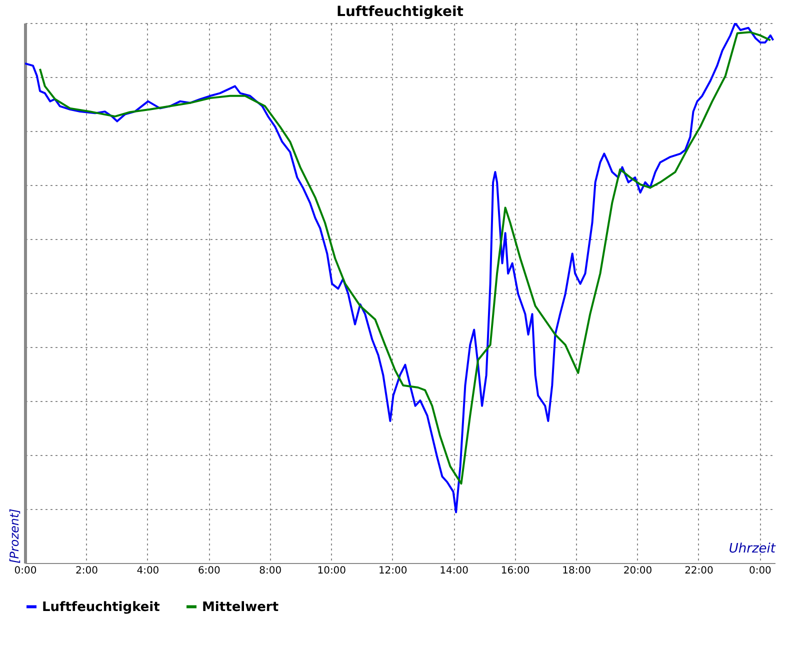 The image size is (800, 650). I want to click on legend-label: Luftfeuchtigkeit, so click(101, 607).